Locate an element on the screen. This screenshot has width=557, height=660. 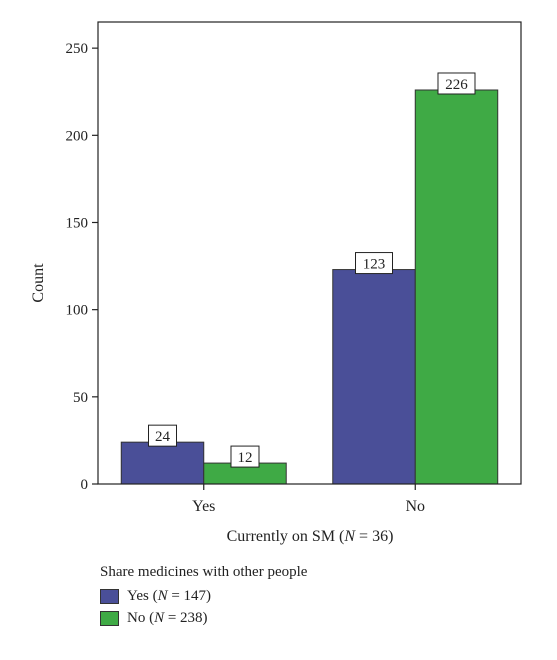
y-tick-label: 150 is located at coordinates (77, 223).